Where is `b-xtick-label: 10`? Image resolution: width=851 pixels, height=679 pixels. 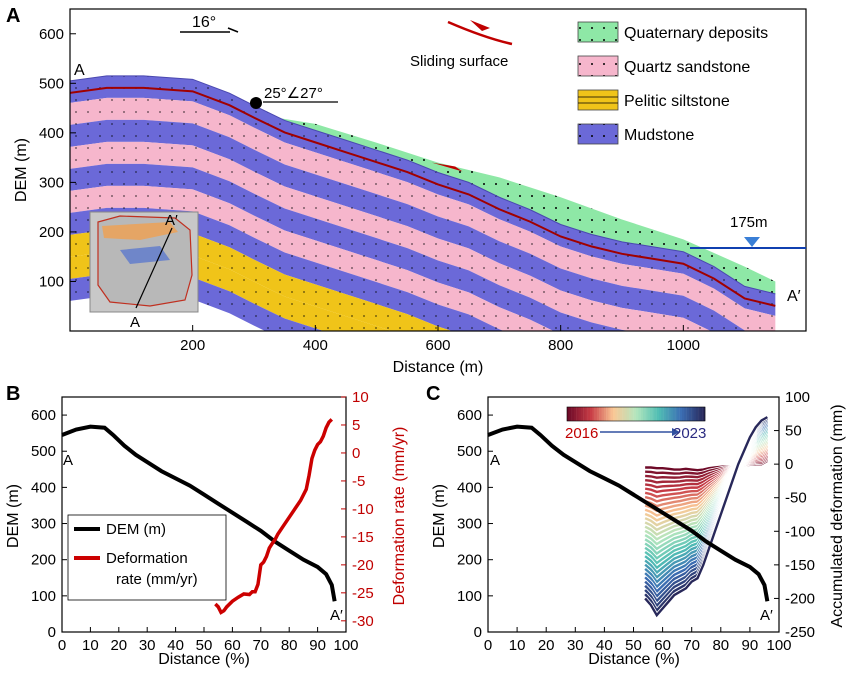 b-xtick-label: 10 is located at coordinates (90, 645).